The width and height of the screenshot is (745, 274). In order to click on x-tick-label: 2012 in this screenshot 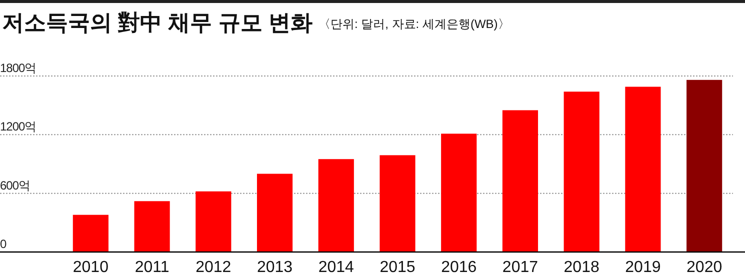, I will do `click(214, 266)`.